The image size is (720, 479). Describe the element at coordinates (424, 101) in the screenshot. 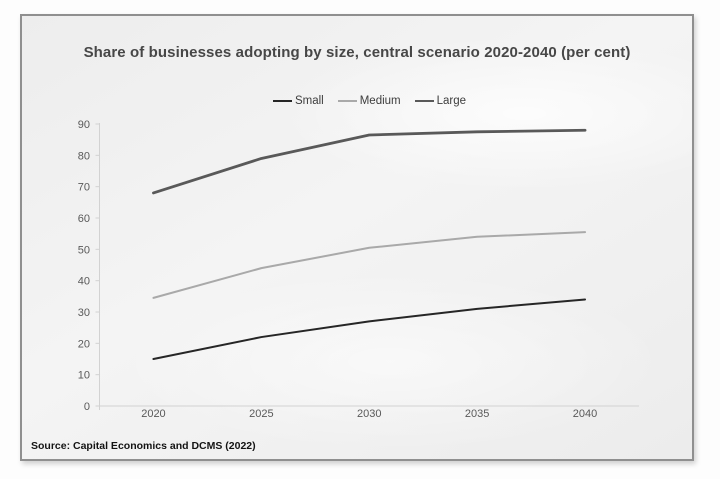

I see `legend-swatch-large` at that location.